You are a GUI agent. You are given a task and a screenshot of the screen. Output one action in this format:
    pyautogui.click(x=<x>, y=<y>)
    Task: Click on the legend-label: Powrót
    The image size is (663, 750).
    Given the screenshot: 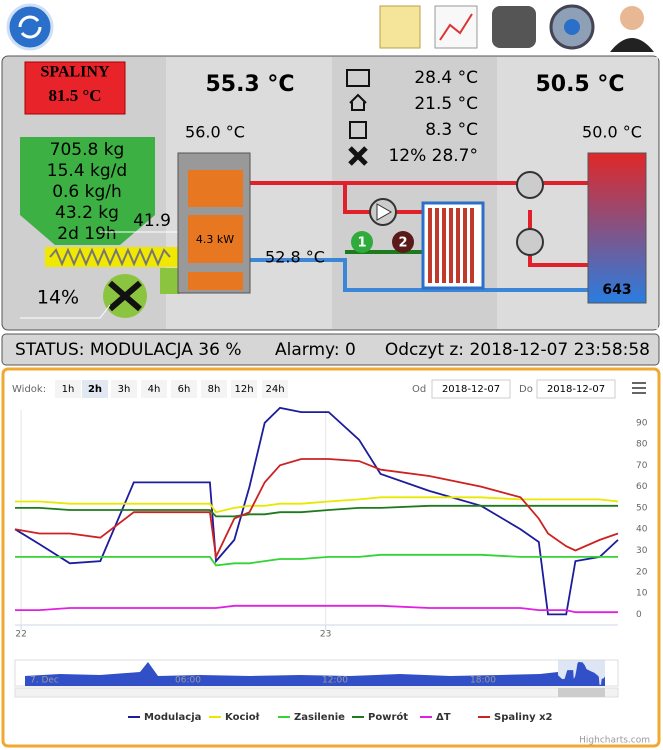 What is the action you would take?
    pyautogui.click(x=388, y=717)
    